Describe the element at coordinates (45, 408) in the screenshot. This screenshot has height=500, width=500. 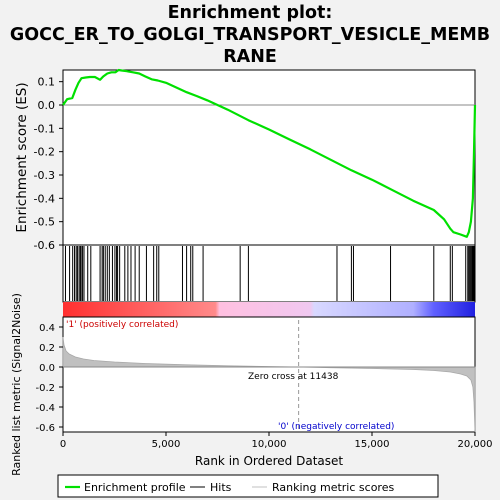
I see `metric-ytick-label: -0.4` at that location.